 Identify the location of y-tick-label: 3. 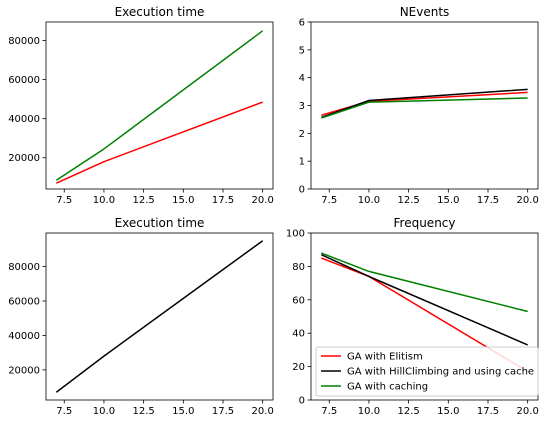
(302, 106).